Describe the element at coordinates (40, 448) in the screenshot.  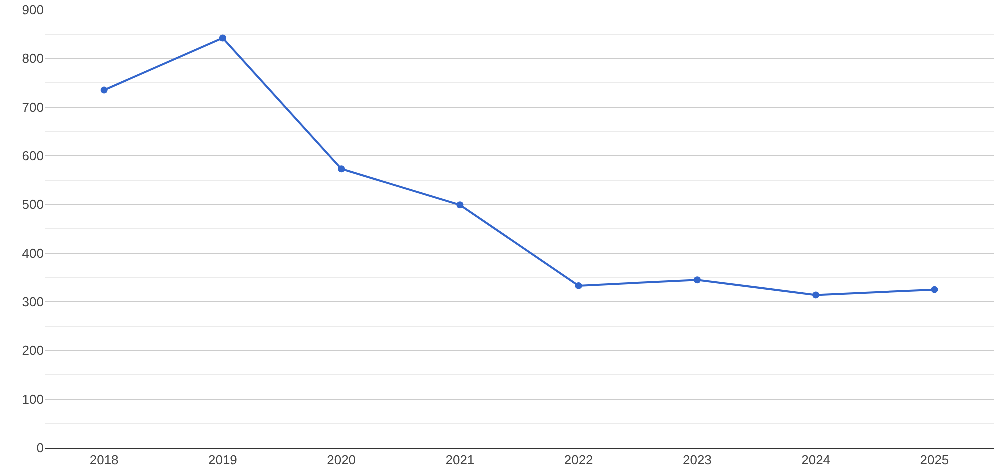
I see `y-tick-label: 0` at that location.